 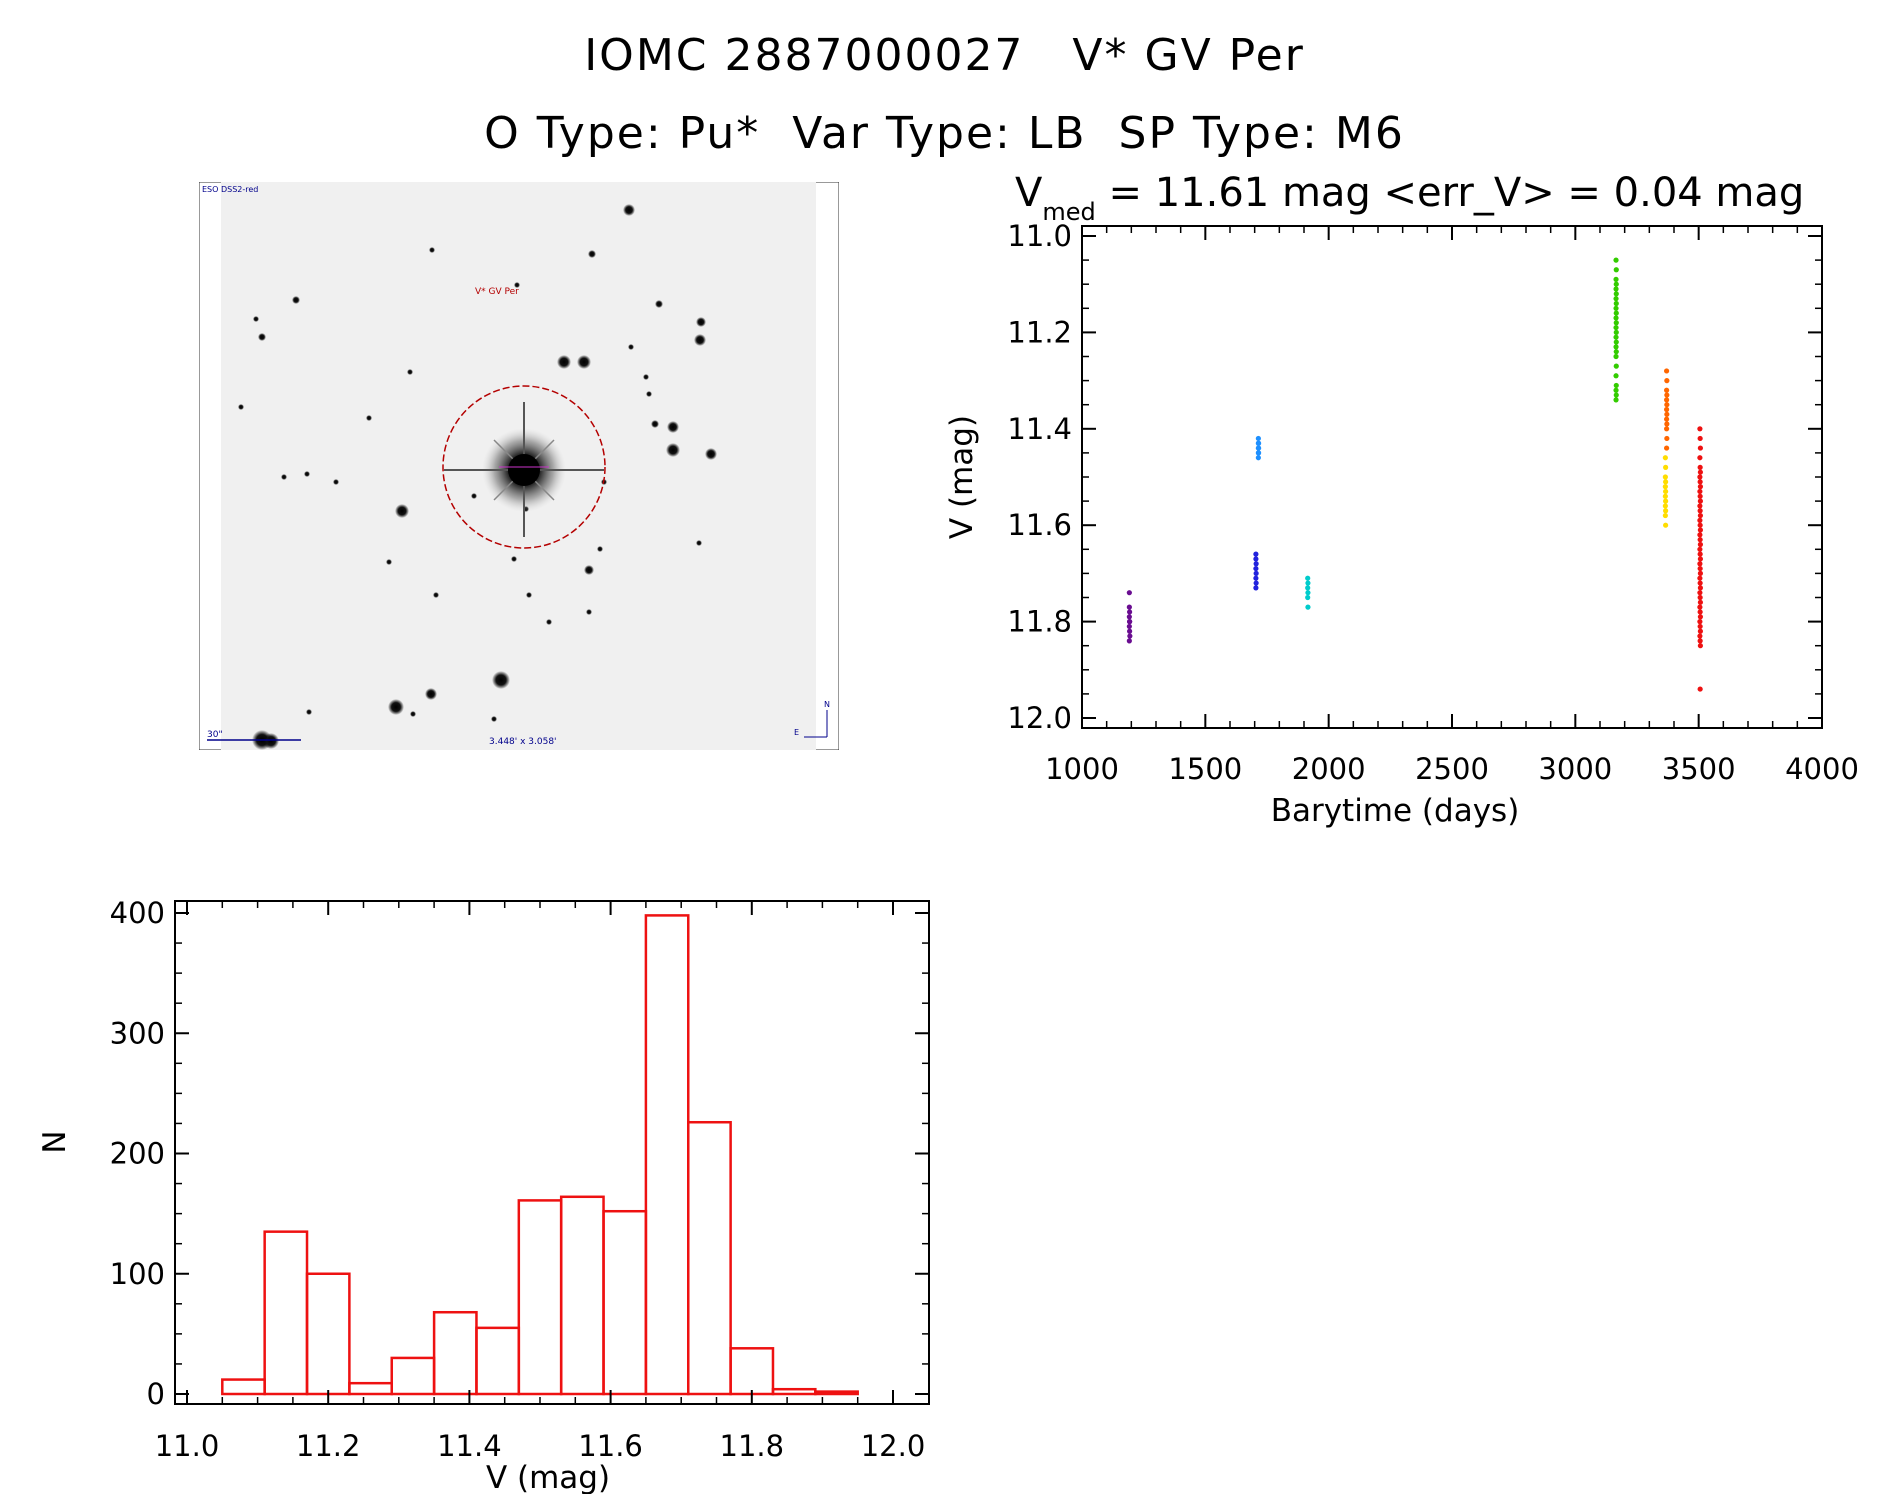 I want to click on lc-ytick-label: 11.6, so click(x=1039, y=525).